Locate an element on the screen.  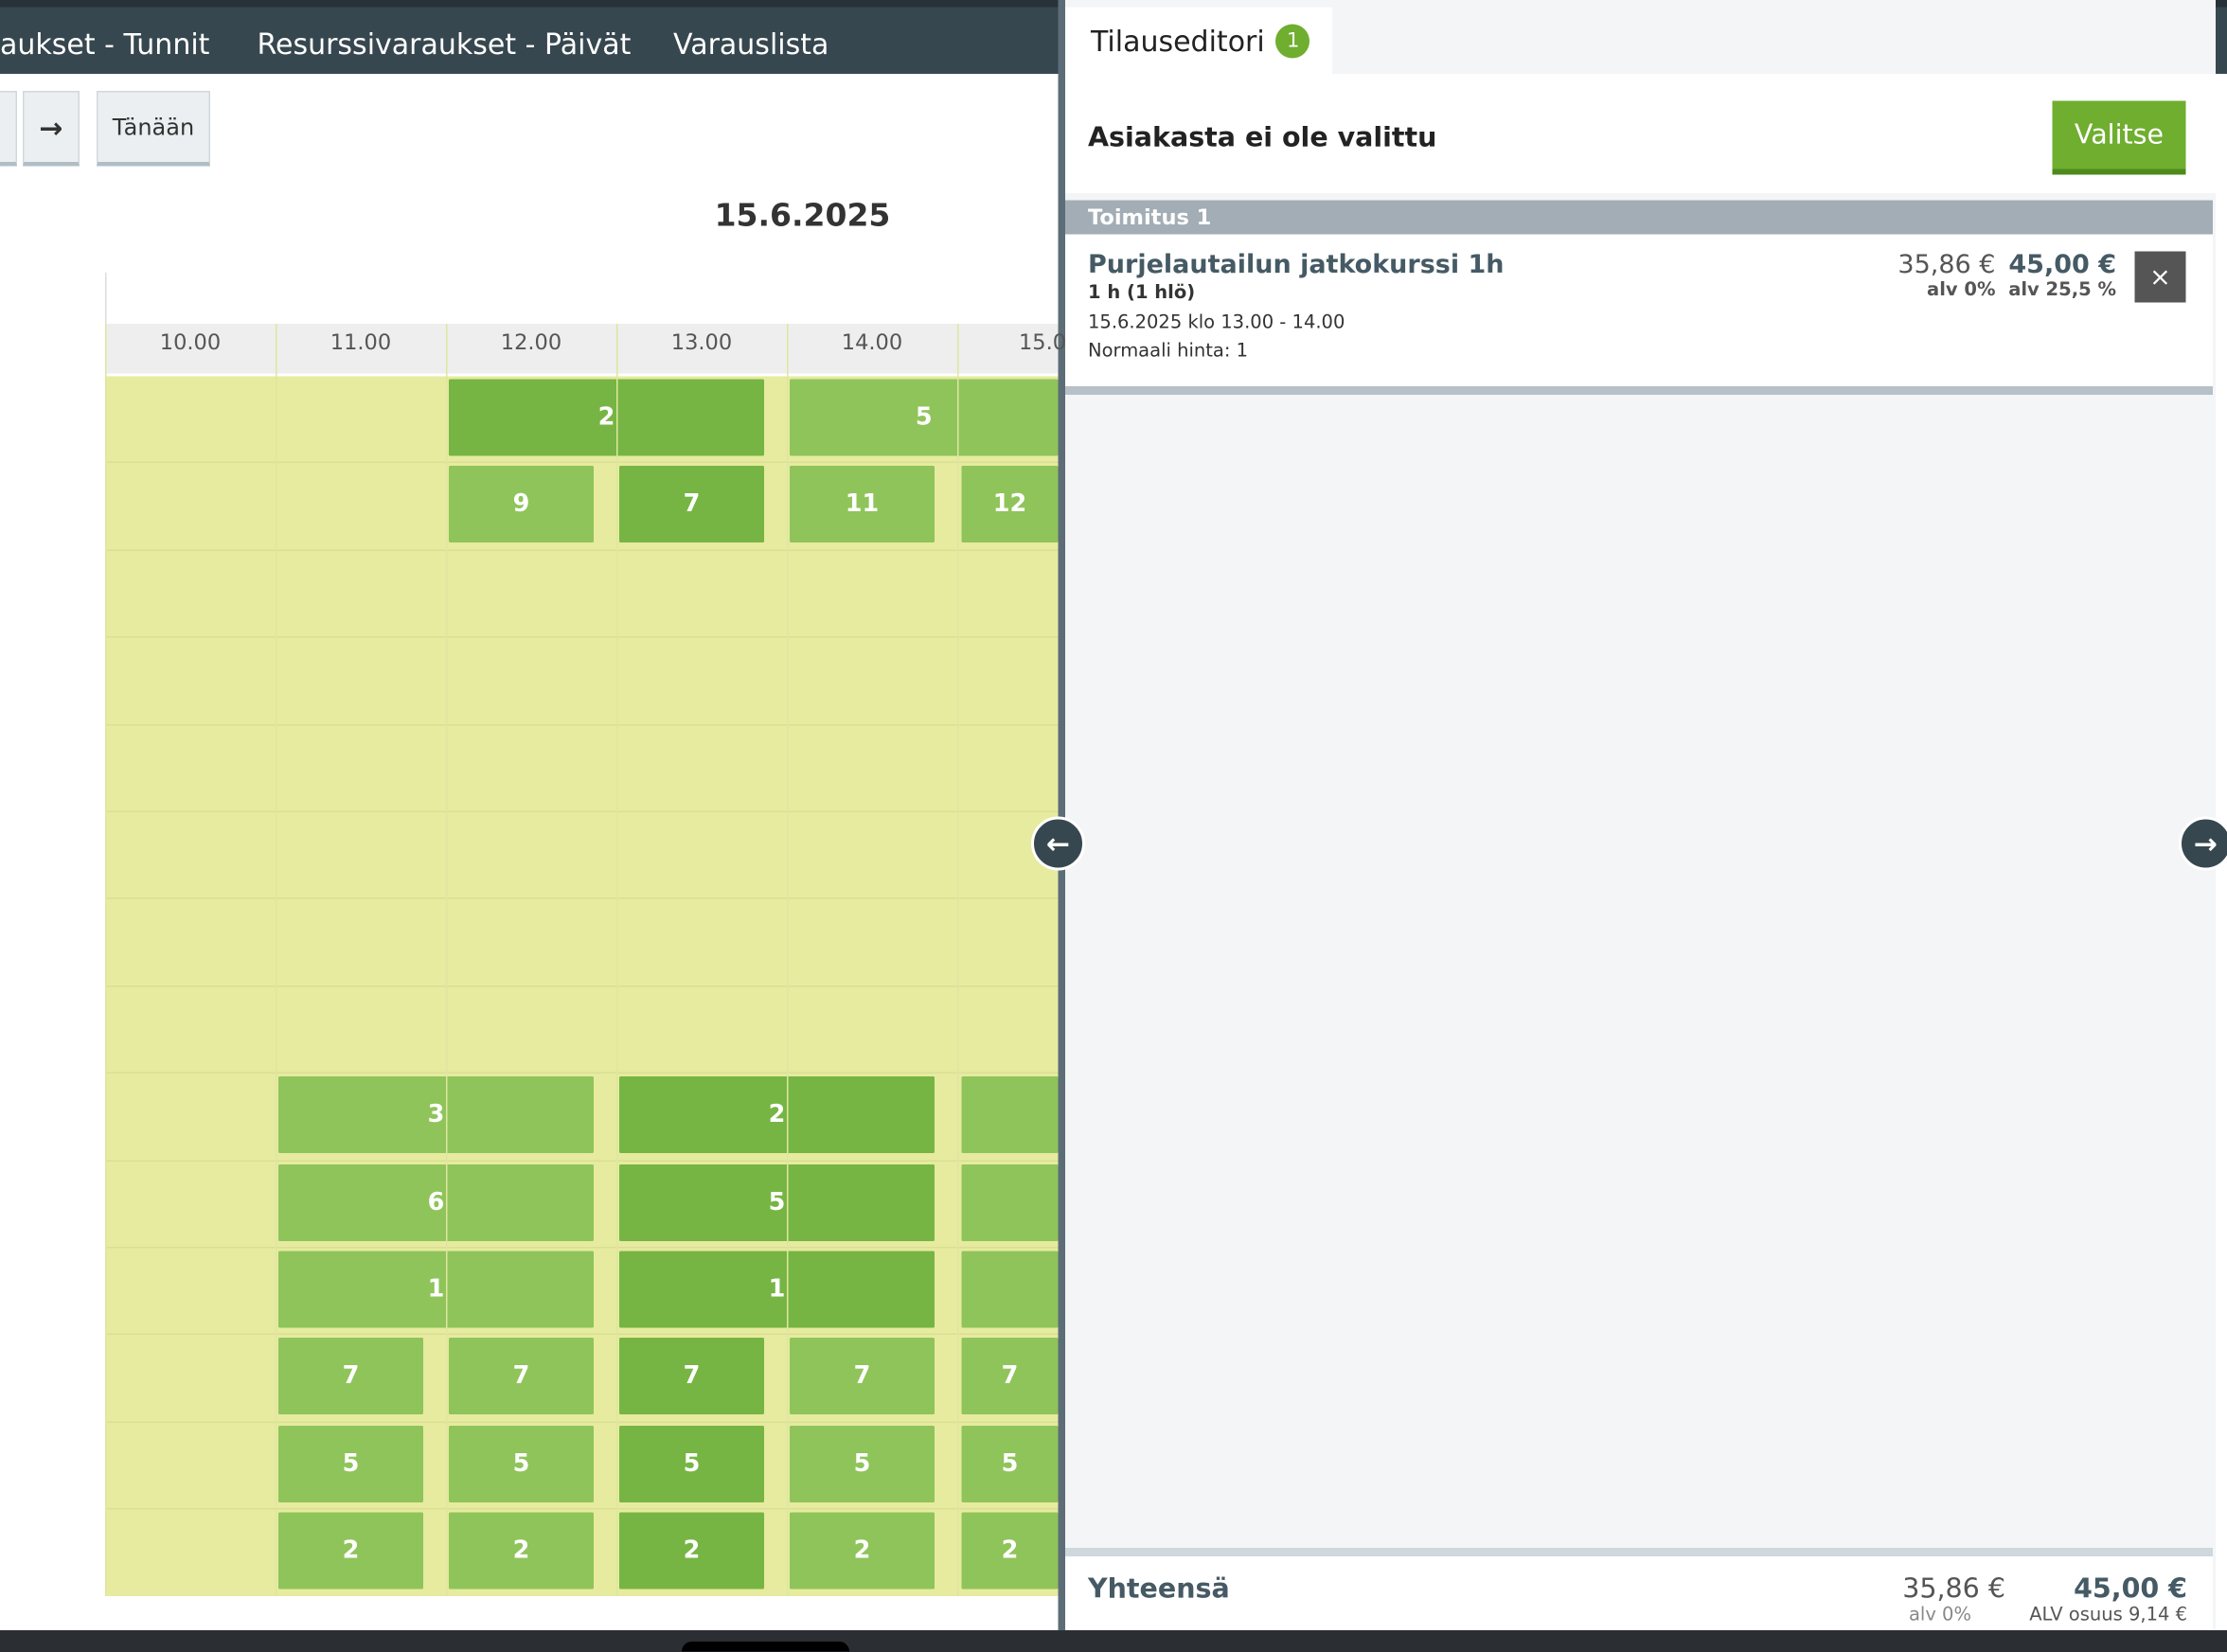
prev-button is located at coordinates (8, 129).